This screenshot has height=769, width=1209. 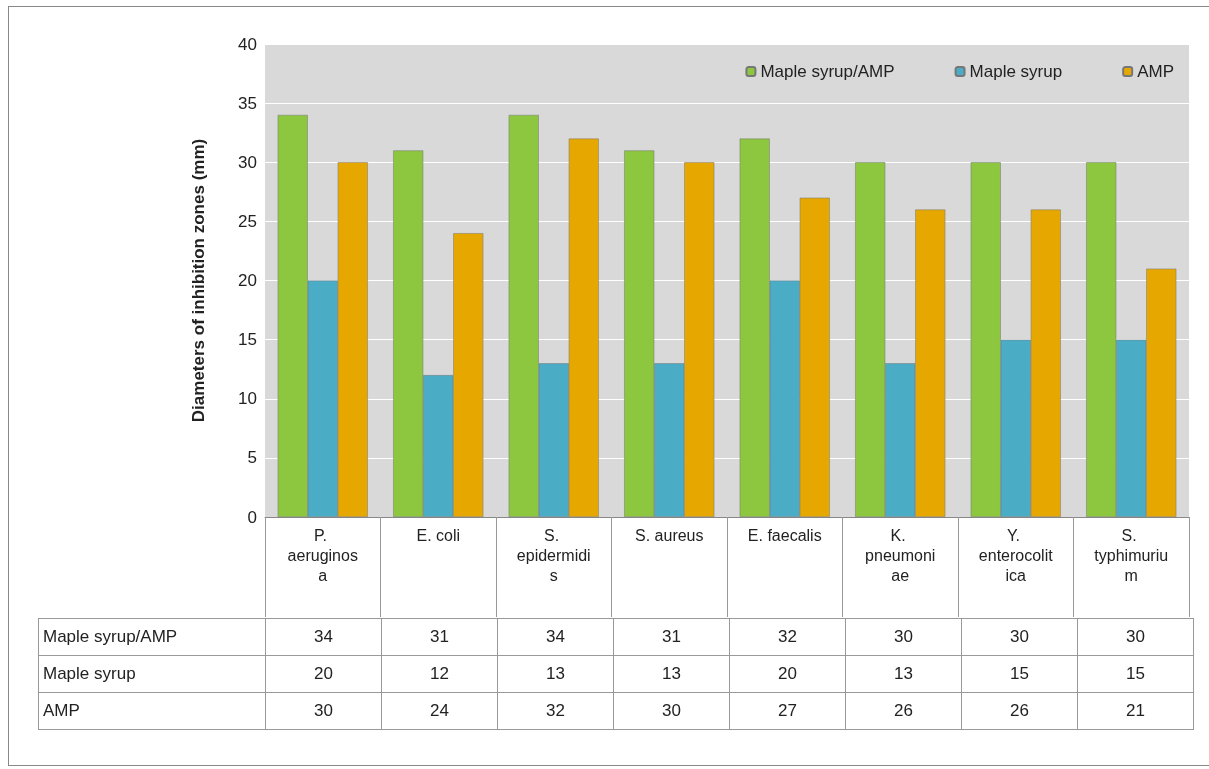 What do you see at coordinates (89, 673) in the screenshot?
I see `text: Maple syrup` at bounding box center [89, 673].